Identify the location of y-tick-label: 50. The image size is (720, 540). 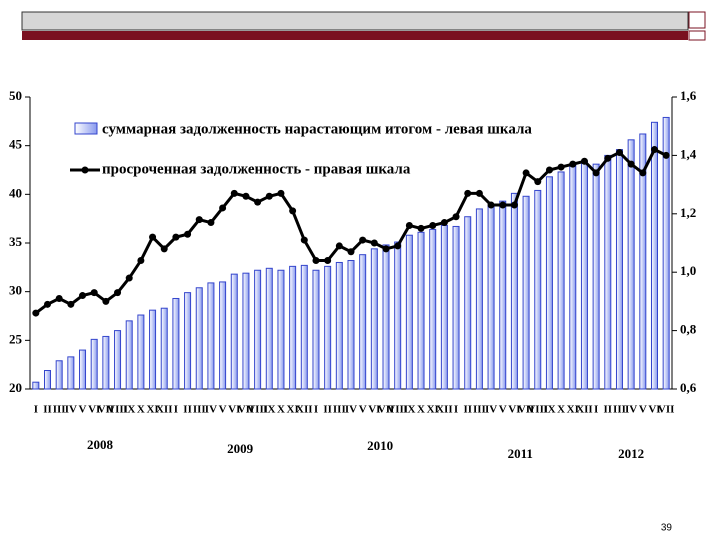
(15, 95).